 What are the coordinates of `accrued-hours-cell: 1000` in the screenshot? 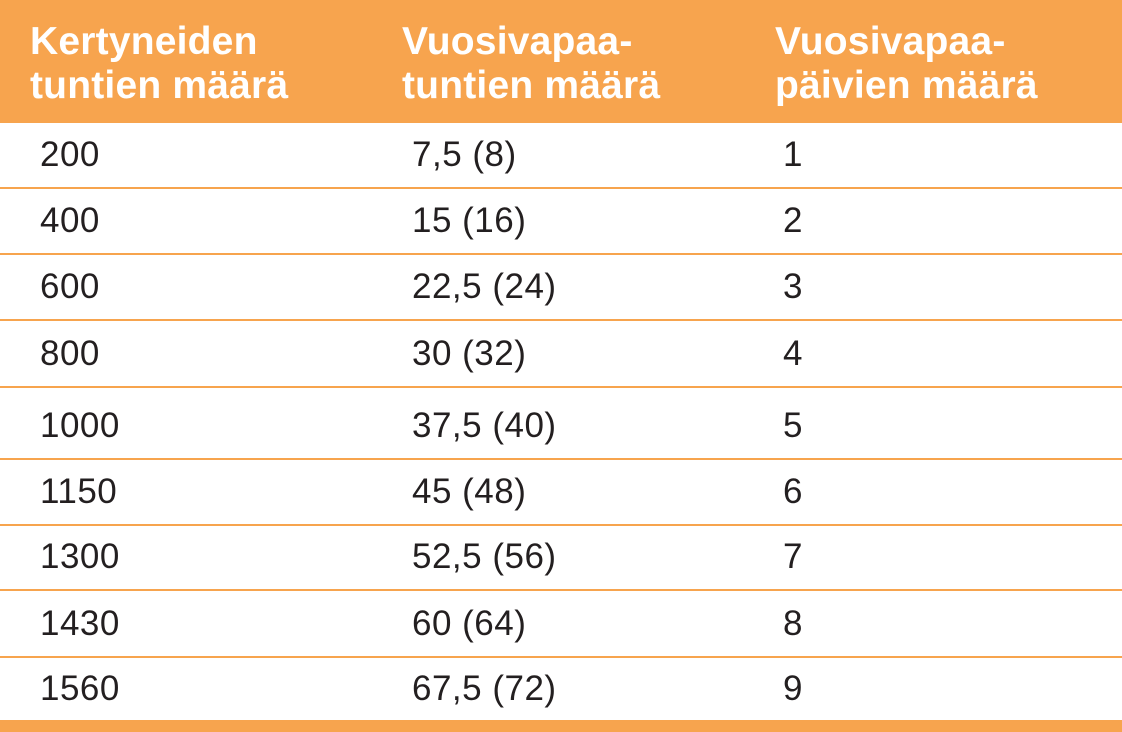 It's located at (80, 425).